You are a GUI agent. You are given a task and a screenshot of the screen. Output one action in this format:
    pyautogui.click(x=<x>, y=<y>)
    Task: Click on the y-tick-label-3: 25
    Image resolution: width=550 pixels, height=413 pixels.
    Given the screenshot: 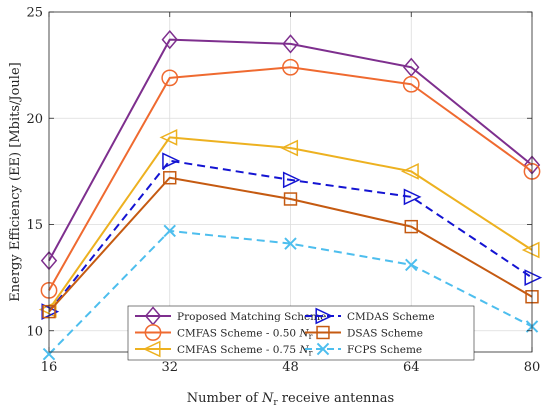 What is the action you would take?
    pyautogui.click(x=34, y=13)
    